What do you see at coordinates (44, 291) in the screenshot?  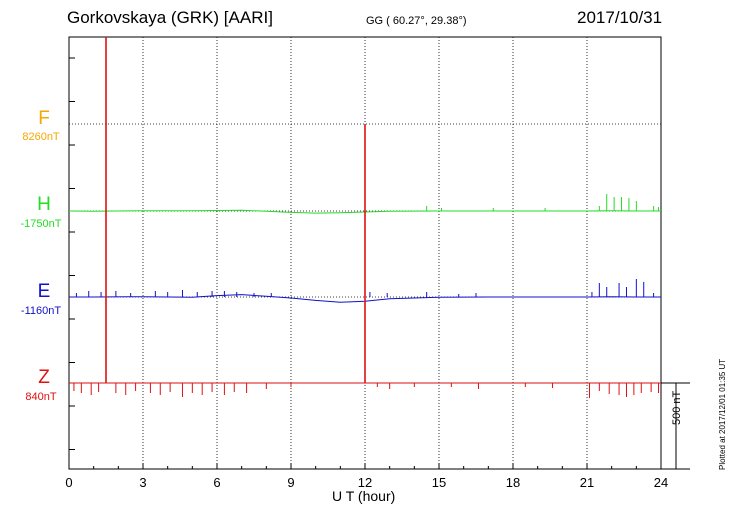 I see `component-e-label: E` at bounding box center [44, 291].